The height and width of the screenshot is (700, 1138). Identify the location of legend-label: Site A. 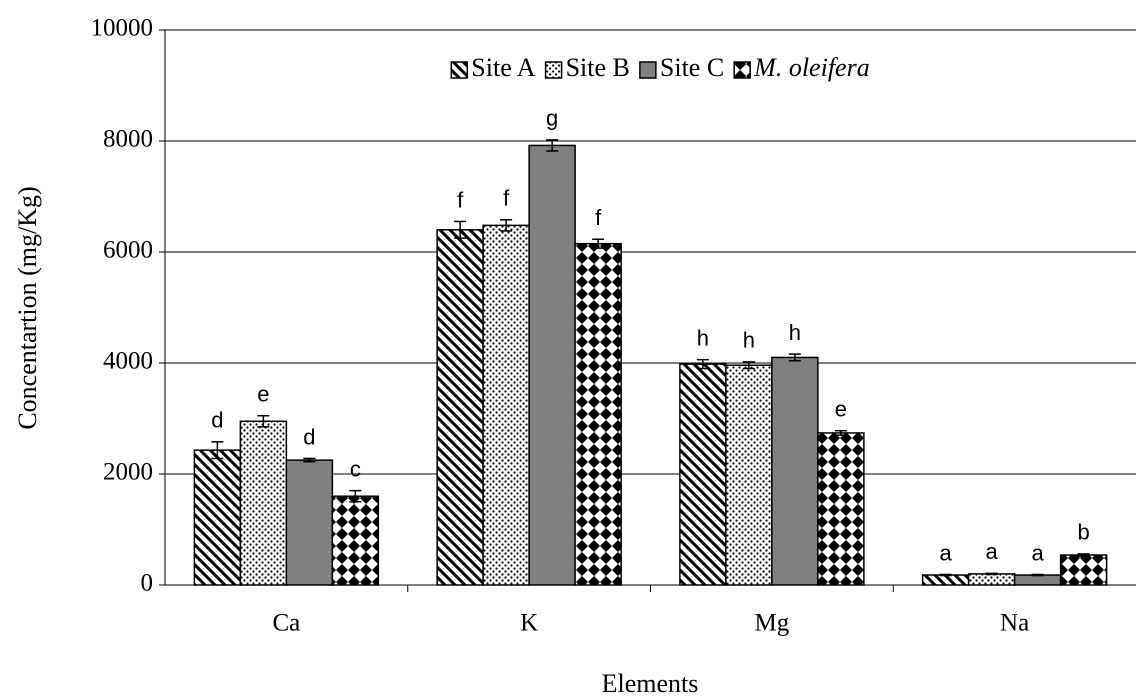
(503, 67).